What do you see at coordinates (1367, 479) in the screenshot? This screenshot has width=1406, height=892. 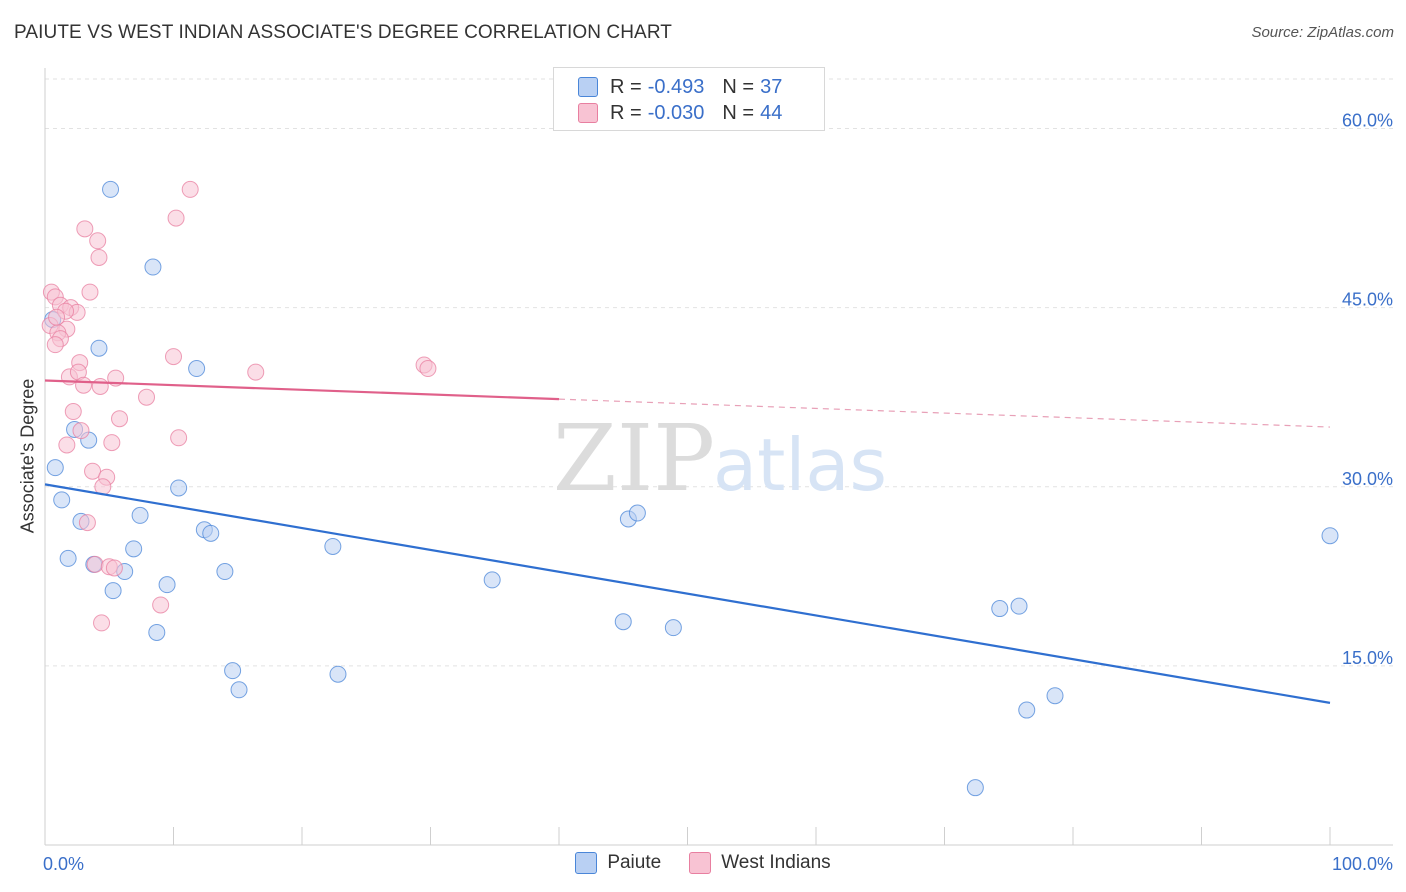 I see `y-tick-label: 30.0%` at bounding box center [1367, 479].